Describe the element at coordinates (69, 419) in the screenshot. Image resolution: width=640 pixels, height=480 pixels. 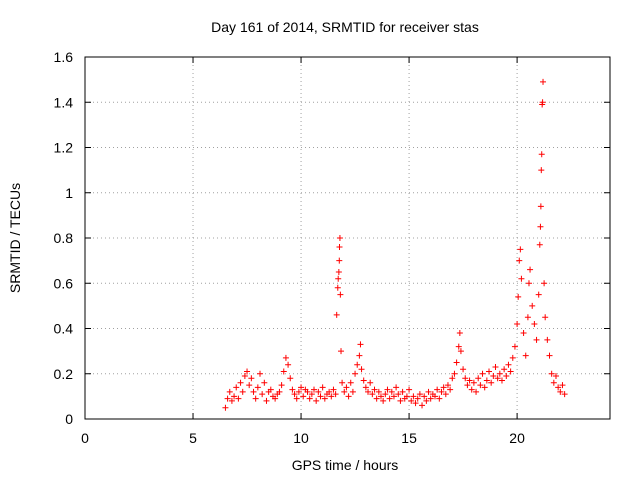
I see `y-tick-label: 0` at that location.